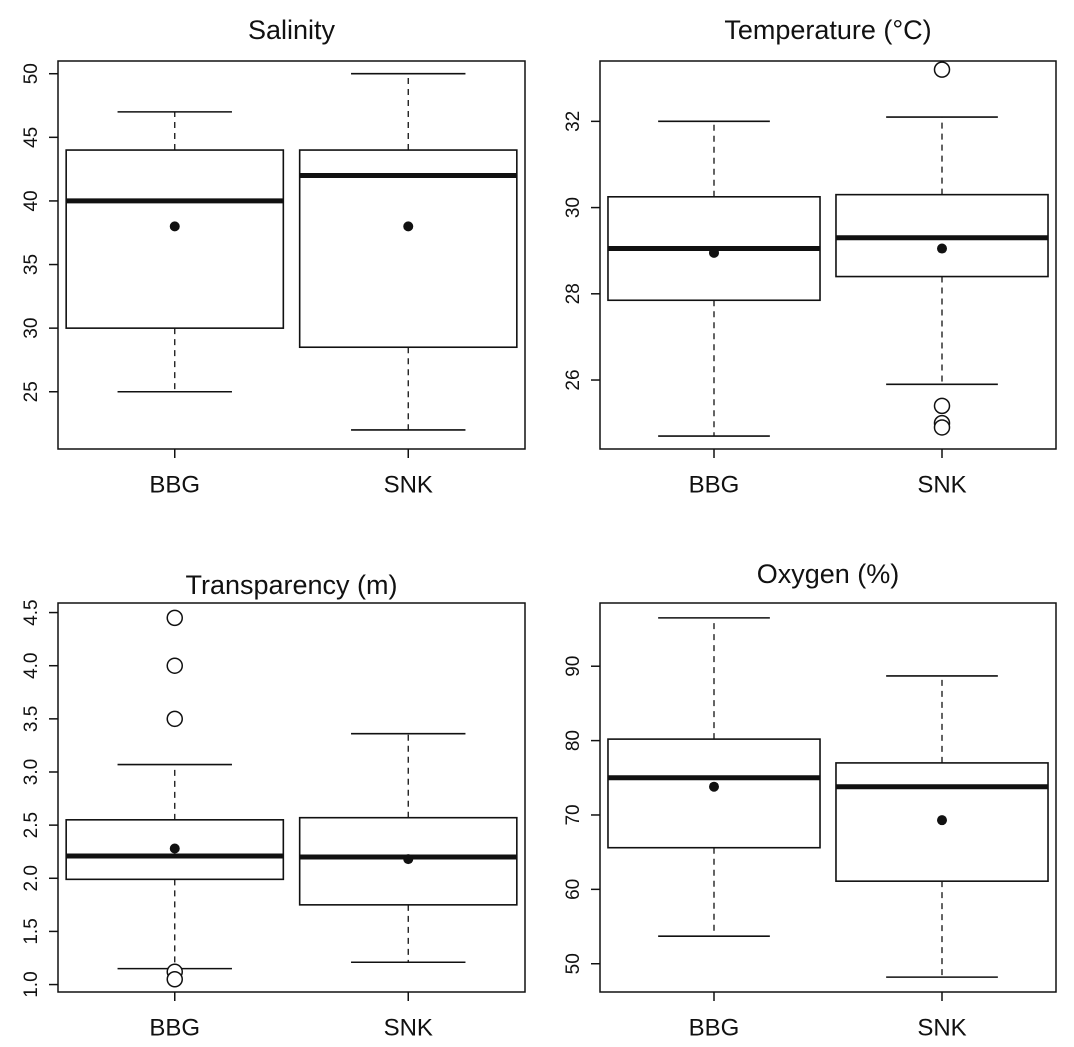 The width and height of the screenshot is (1074, 1047). I want to click on y-tick-label: 28, so click(573, 293).